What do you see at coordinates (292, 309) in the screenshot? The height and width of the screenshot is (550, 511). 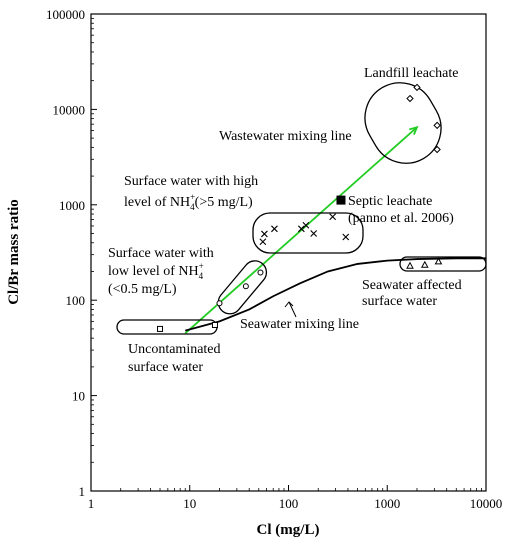 I see `seawater-mixing-arrow` at bounding box center [292, 309].